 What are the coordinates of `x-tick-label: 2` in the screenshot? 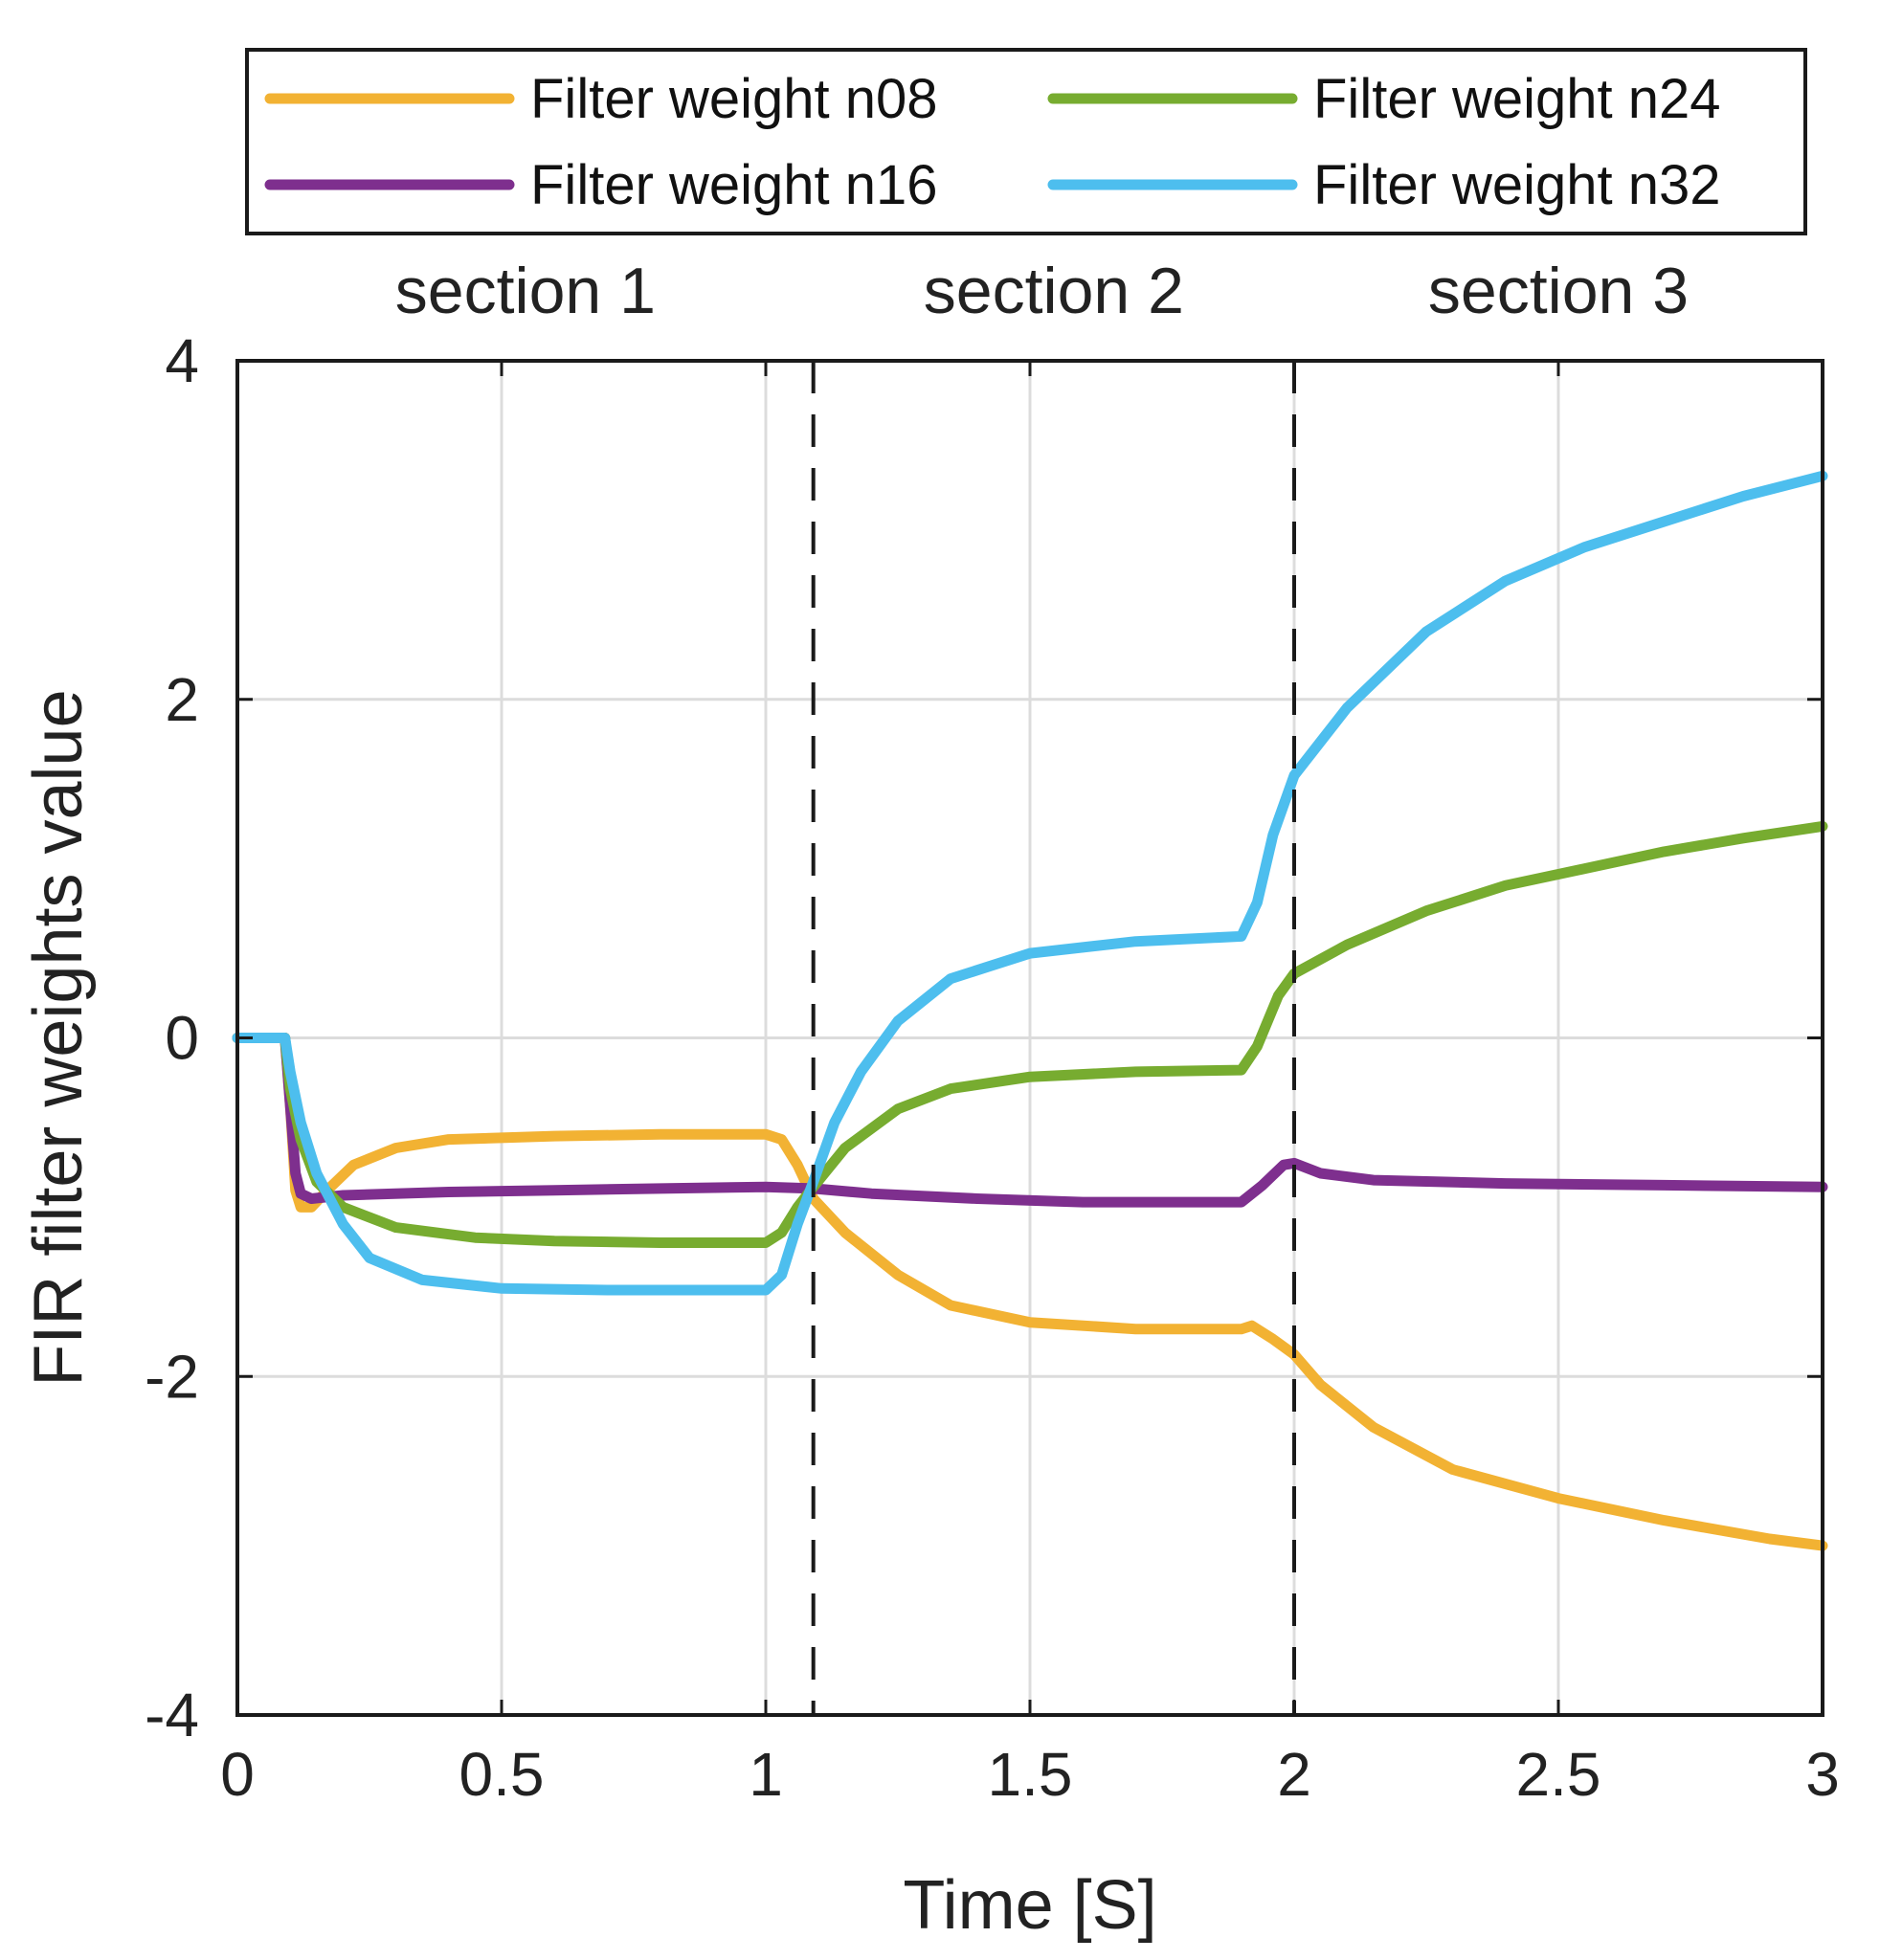 It's located at (1294, 1775).